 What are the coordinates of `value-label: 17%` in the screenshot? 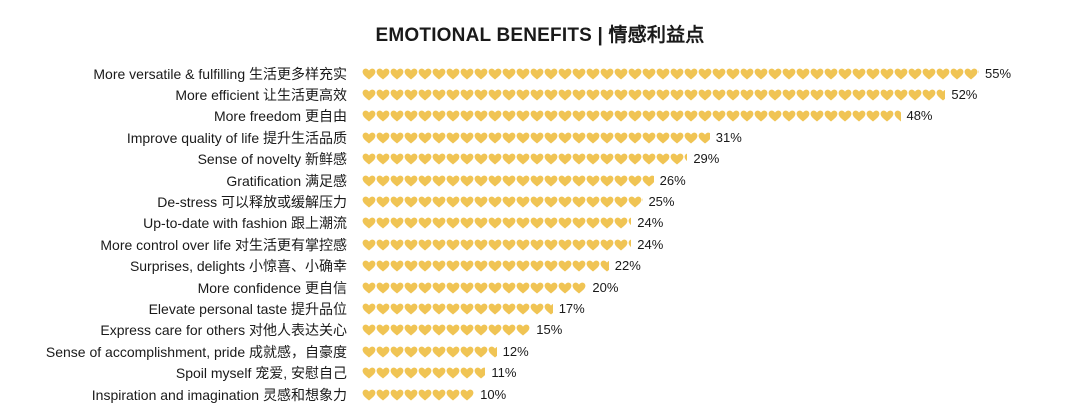 It's located at (571, 308).